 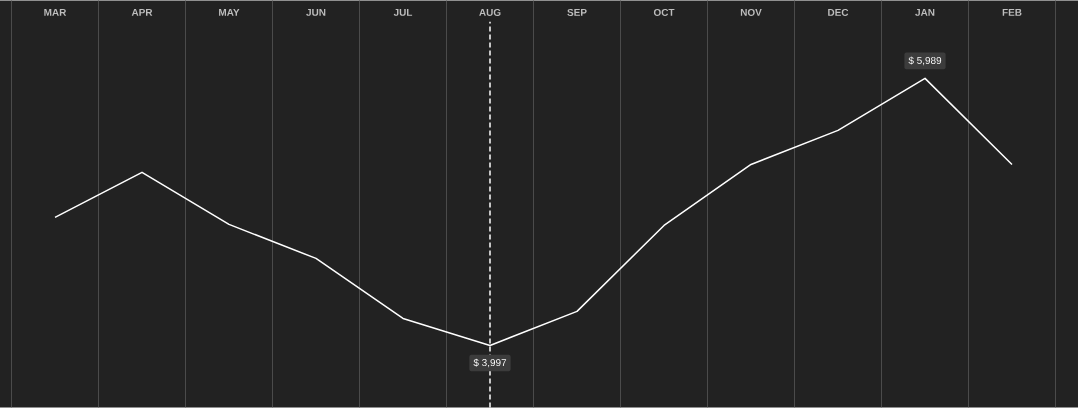 What do you see at coordinates (55, 12) in the screenshot?
I see `x-tick-label: MAR` at bounding box center [55, 12].